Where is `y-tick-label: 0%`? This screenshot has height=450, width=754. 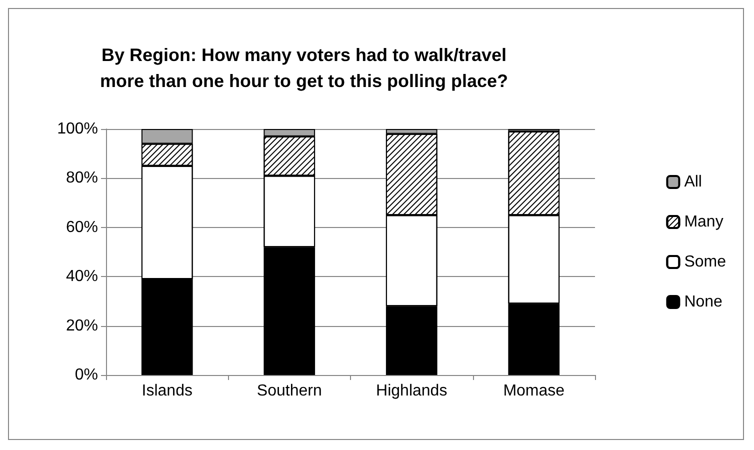
y-tick-label: 0% is located at coordinates (86, 375).